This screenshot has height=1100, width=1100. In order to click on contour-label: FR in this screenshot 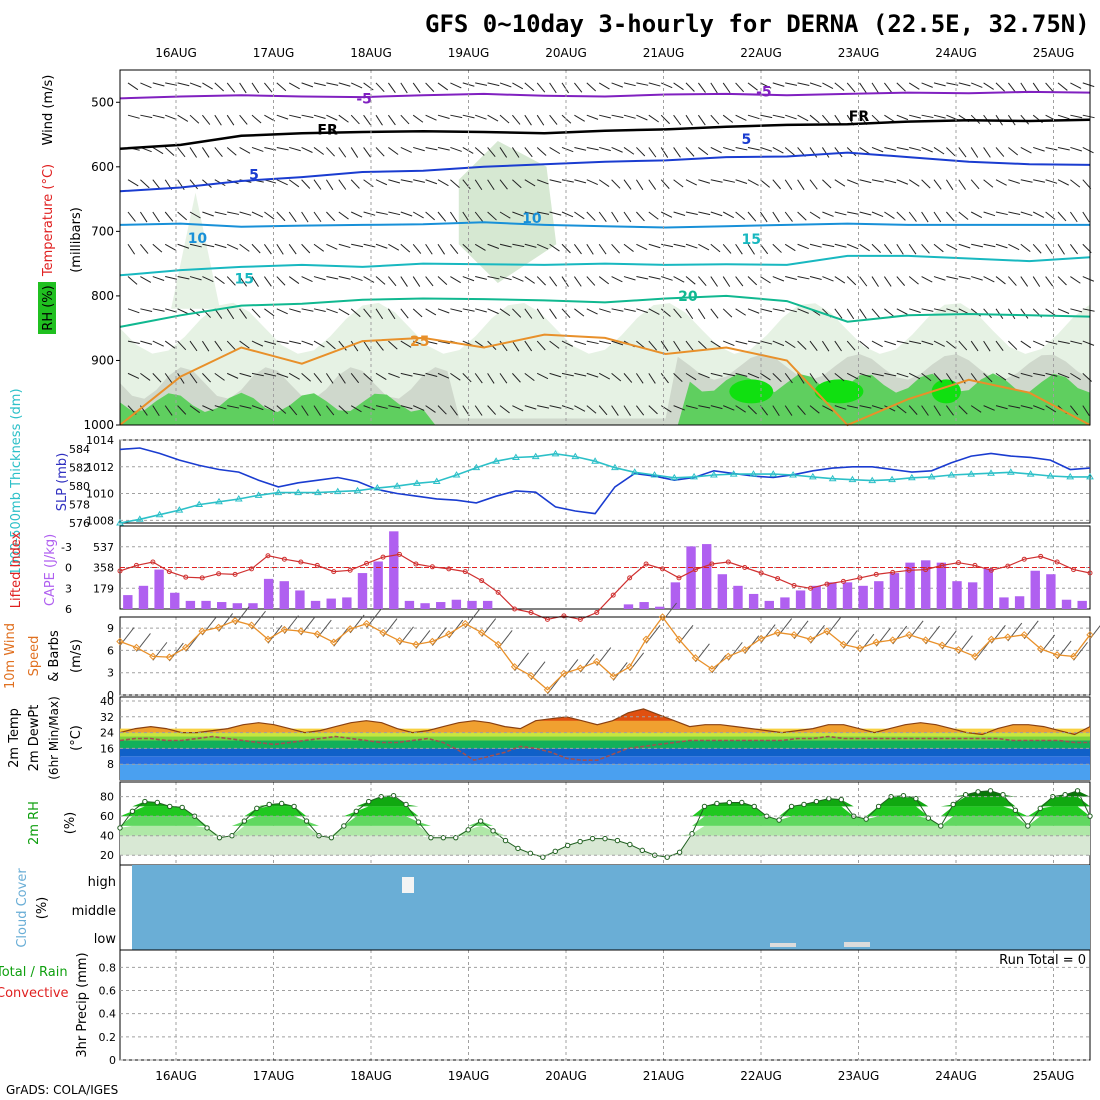, I will do `click(859, 117)`.